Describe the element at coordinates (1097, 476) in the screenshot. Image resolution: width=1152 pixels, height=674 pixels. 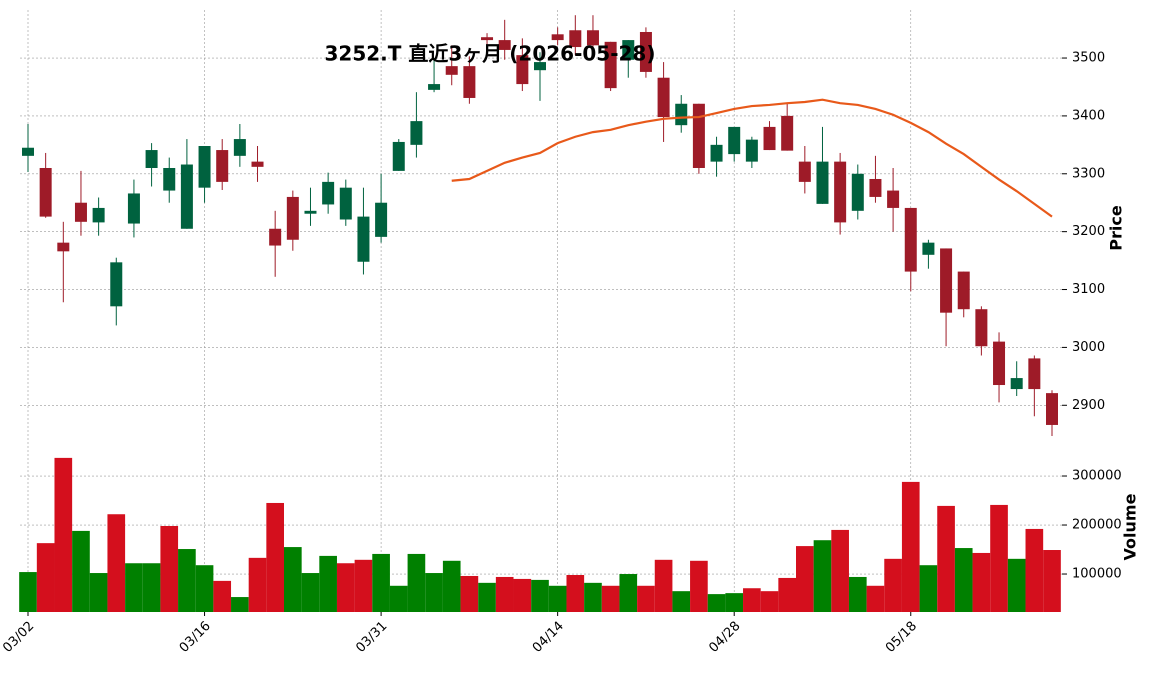
I see `y2-tick-label: 300000` at that location.